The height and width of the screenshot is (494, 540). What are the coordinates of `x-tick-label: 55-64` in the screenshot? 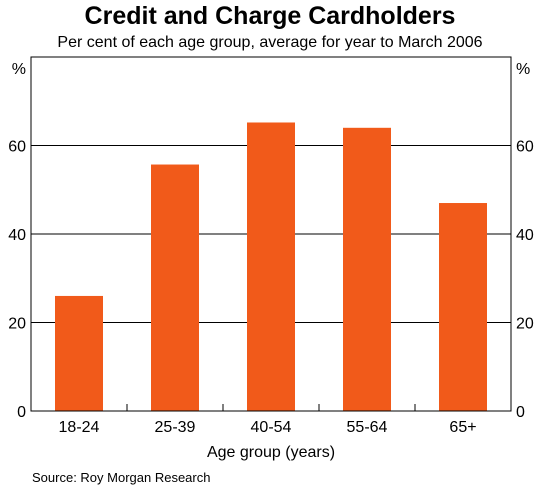 It's located at (367, 427).